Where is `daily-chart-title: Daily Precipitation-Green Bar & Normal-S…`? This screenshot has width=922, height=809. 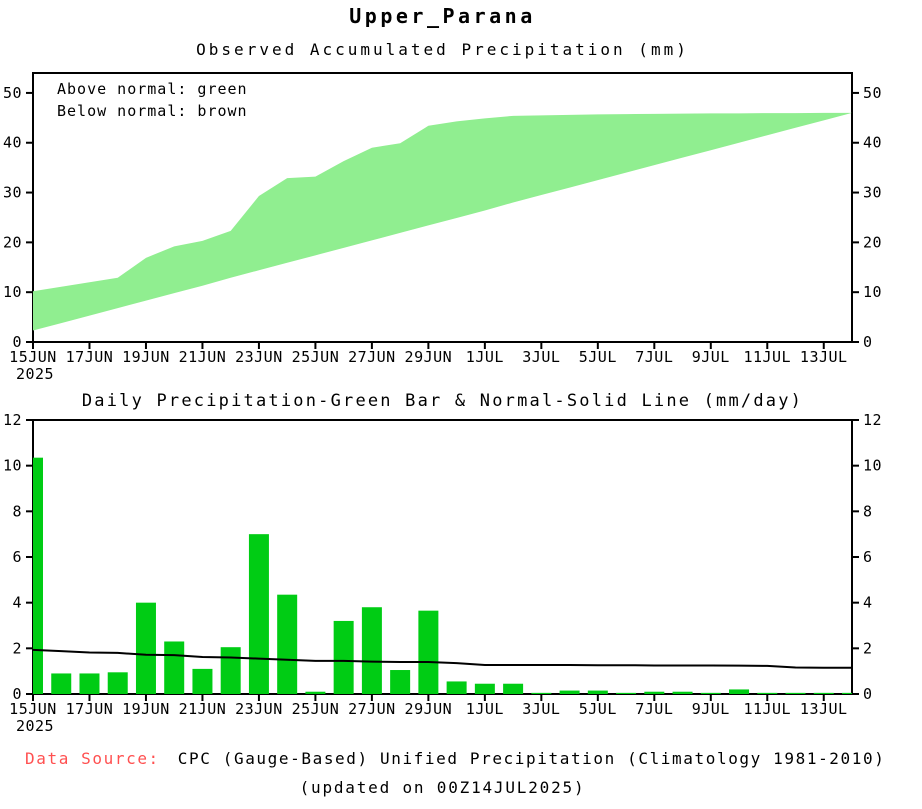 daily-chart-title: Daily Precipitation-Green Bar & Normal-S… is located at coordinates (442, 401).